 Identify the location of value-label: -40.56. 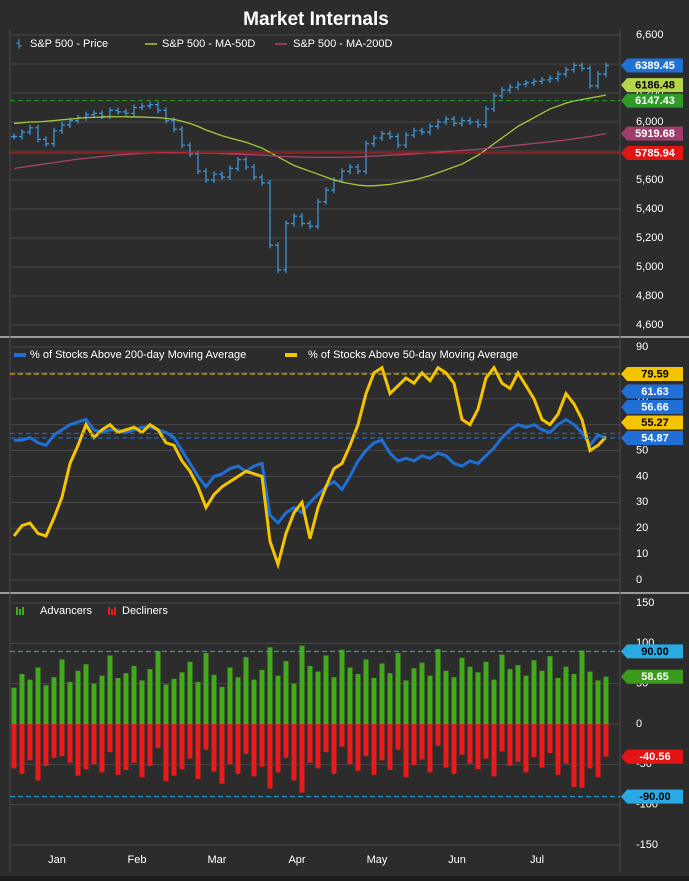
(654, 757).